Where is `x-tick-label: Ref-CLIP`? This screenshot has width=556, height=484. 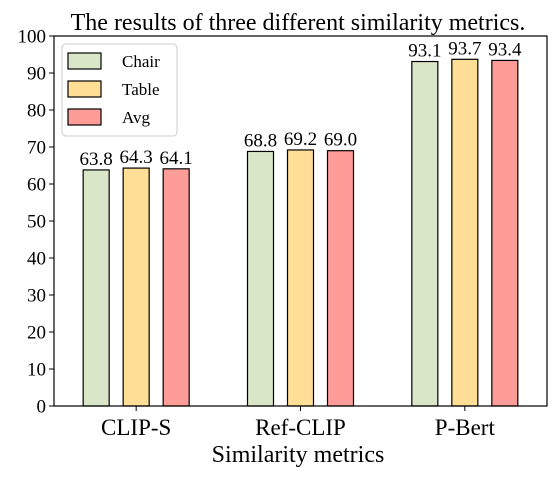
x-tick-label: Ref-CLIP is located at coordinates (300, 427).